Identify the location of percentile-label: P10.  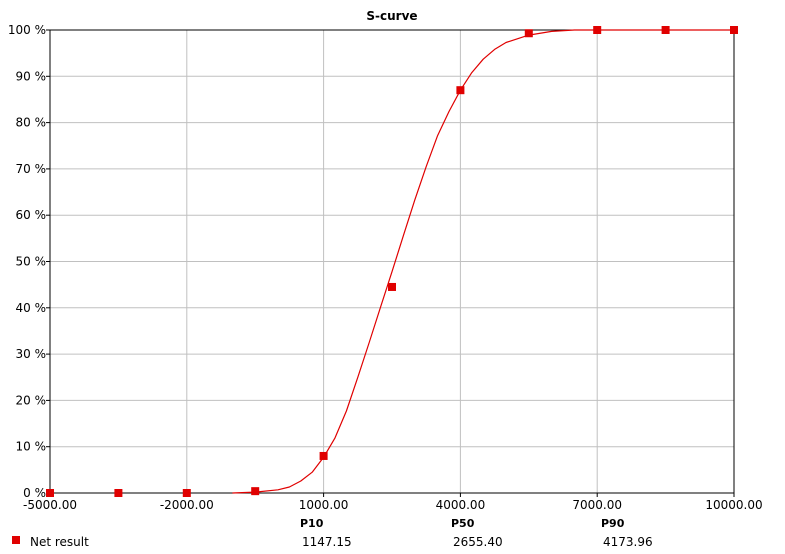
(312, 523).